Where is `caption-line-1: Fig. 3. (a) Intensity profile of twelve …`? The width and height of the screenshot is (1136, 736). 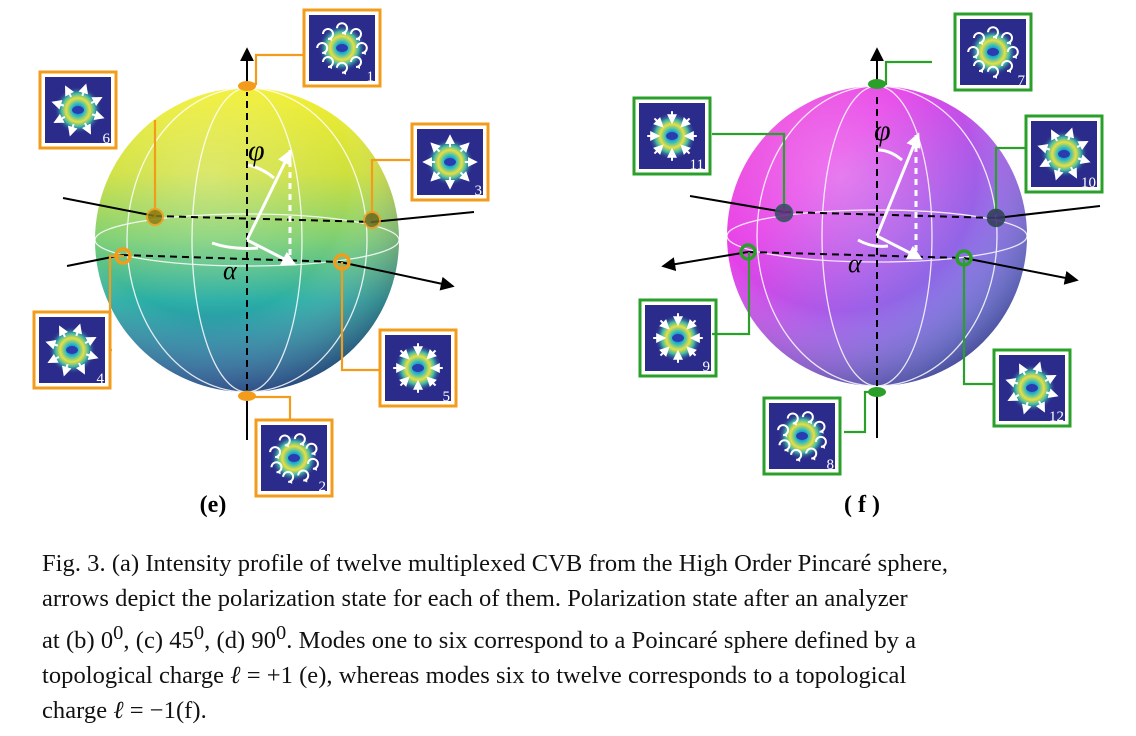
caption-line-1: Fig. 3. (a) Intensity profile of twelve … is located at coordinates (495, 563).